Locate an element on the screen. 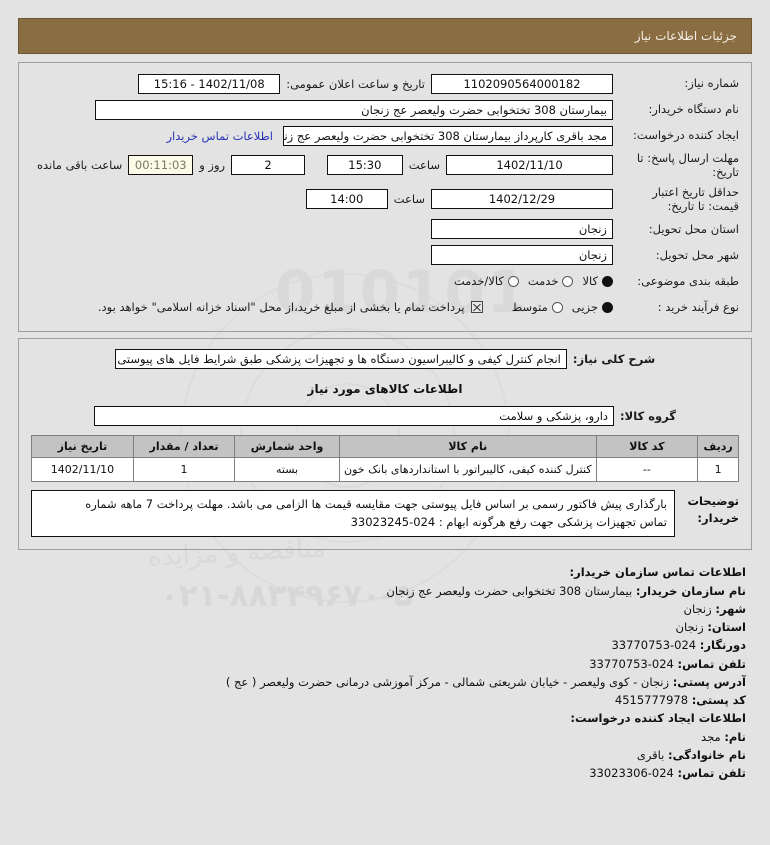 Image resolution: width=770 pixels, height=845 pixels. contact-fax-label: دورنگار: is located at coordinates (722, 645).